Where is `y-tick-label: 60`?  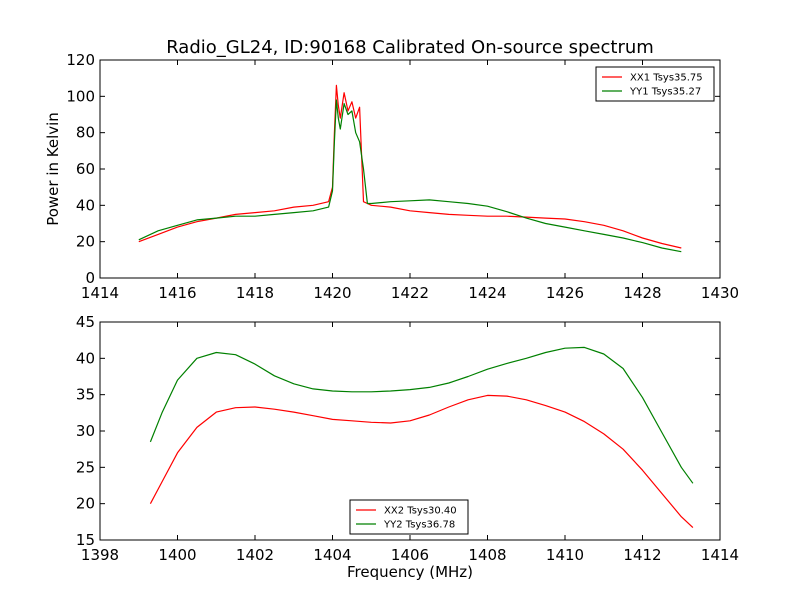 y-tick-label: 60 is located at coordinates (85, 169).